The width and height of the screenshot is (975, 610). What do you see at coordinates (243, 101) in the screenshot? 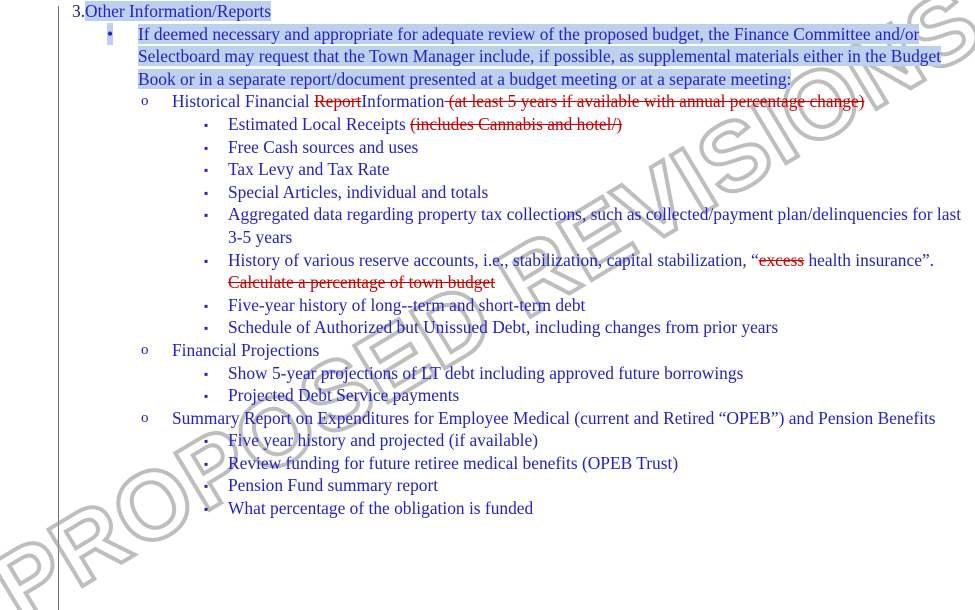
I see `section-title-kept: Historical Financial` at bounding box center [243, 101].